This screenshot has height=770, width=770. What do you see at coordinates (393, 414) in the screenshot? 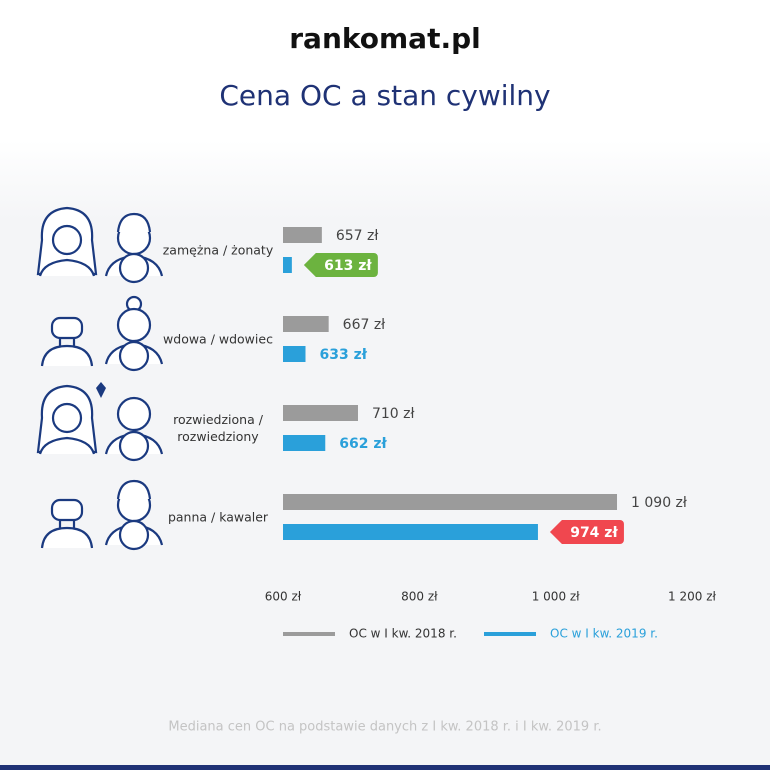
I see `value-label: 710 zł` at bounding box center [393, 414].